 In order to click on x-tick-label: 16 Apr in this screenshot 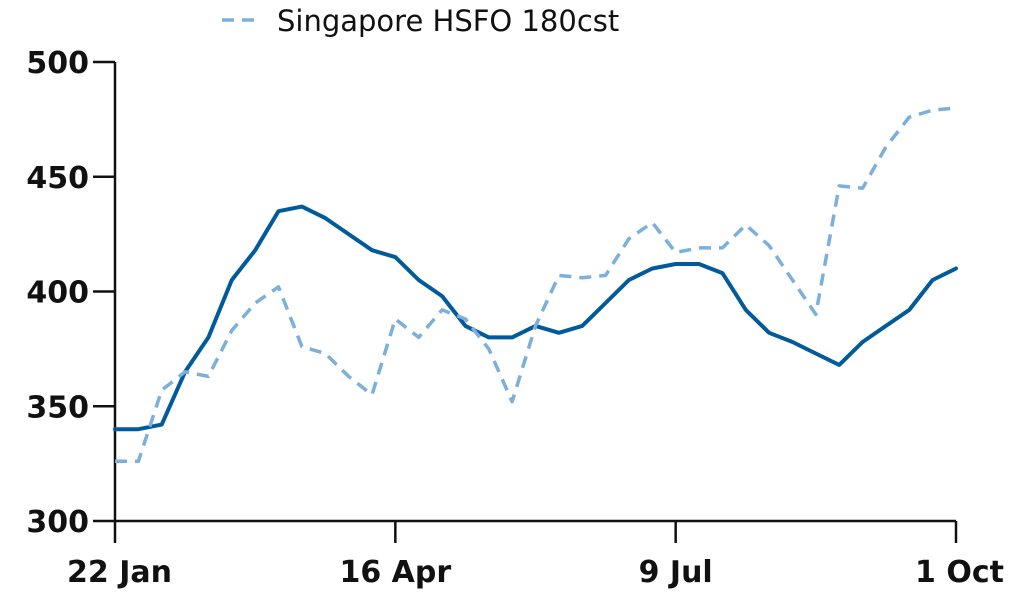, I will do `click(395, 572)`.